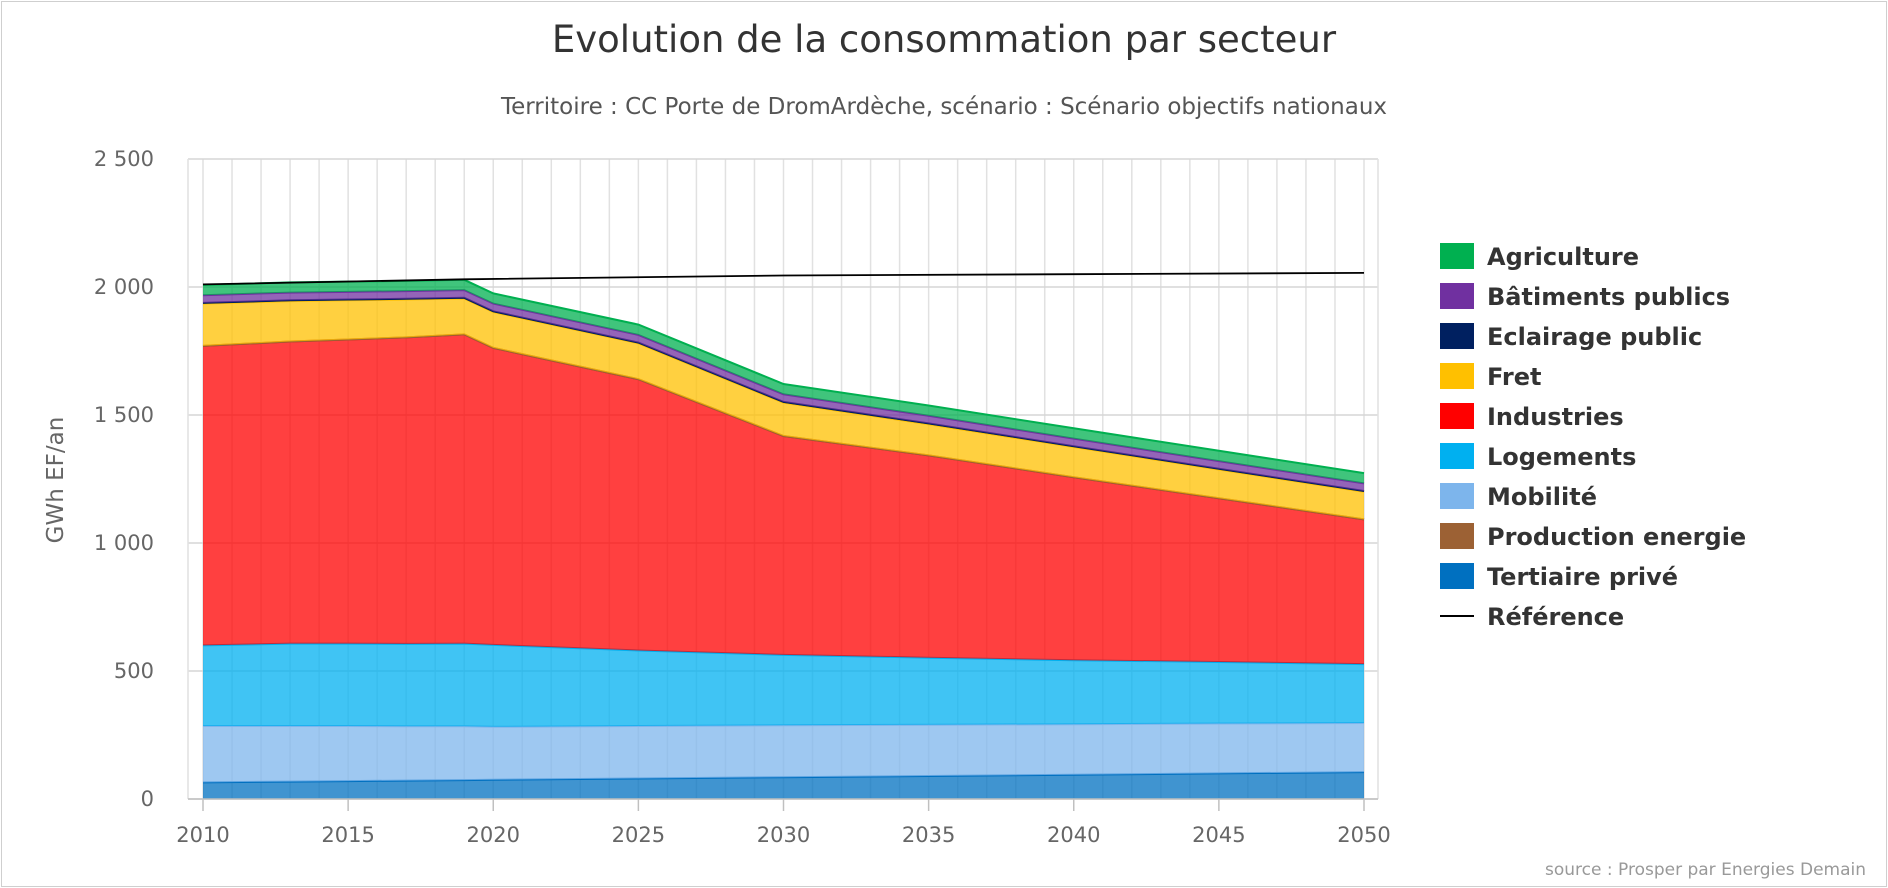 This screenshot has width=1888, height=888. I want to click on legend-item-logements: Logements, so click(1561, 457).